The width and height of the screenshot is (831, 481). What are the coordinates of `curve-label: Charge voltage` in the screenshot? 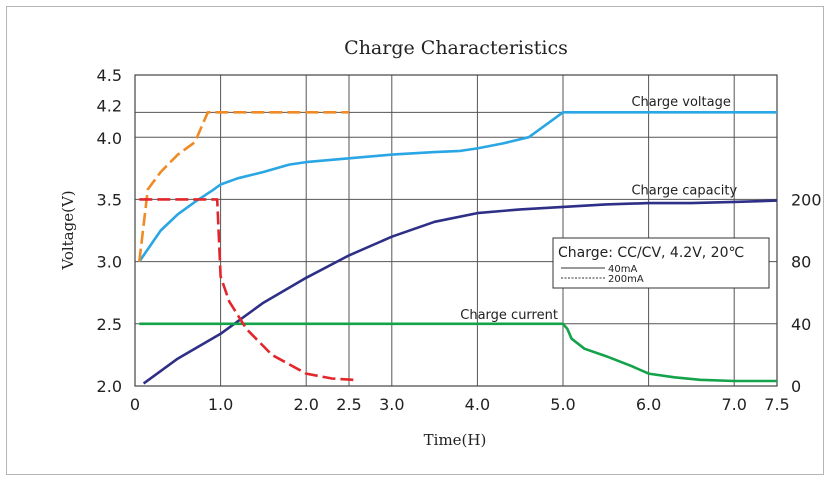 It's located at (680, 102).